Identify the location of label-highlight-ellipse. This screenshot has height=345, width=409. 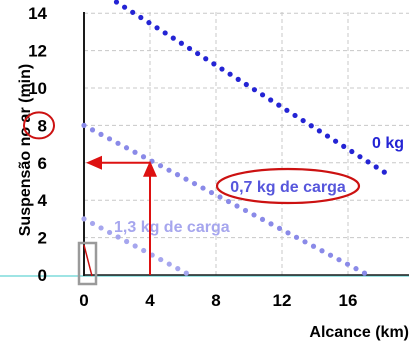
(288, 186).